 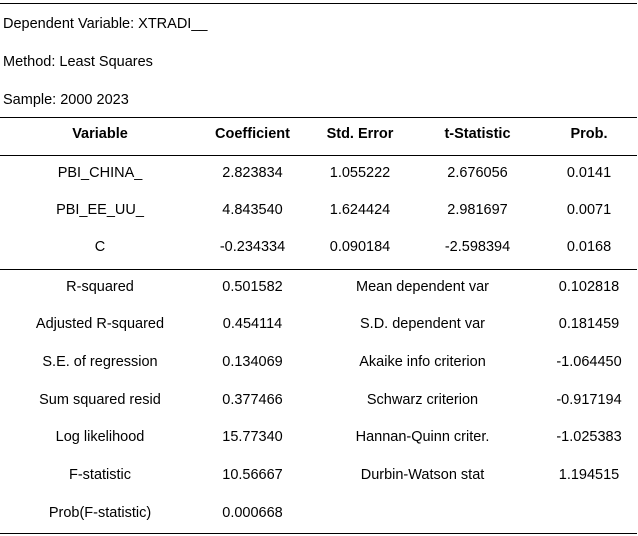 I want to click on stat-label: R-squared, so click(x=100, y=287).